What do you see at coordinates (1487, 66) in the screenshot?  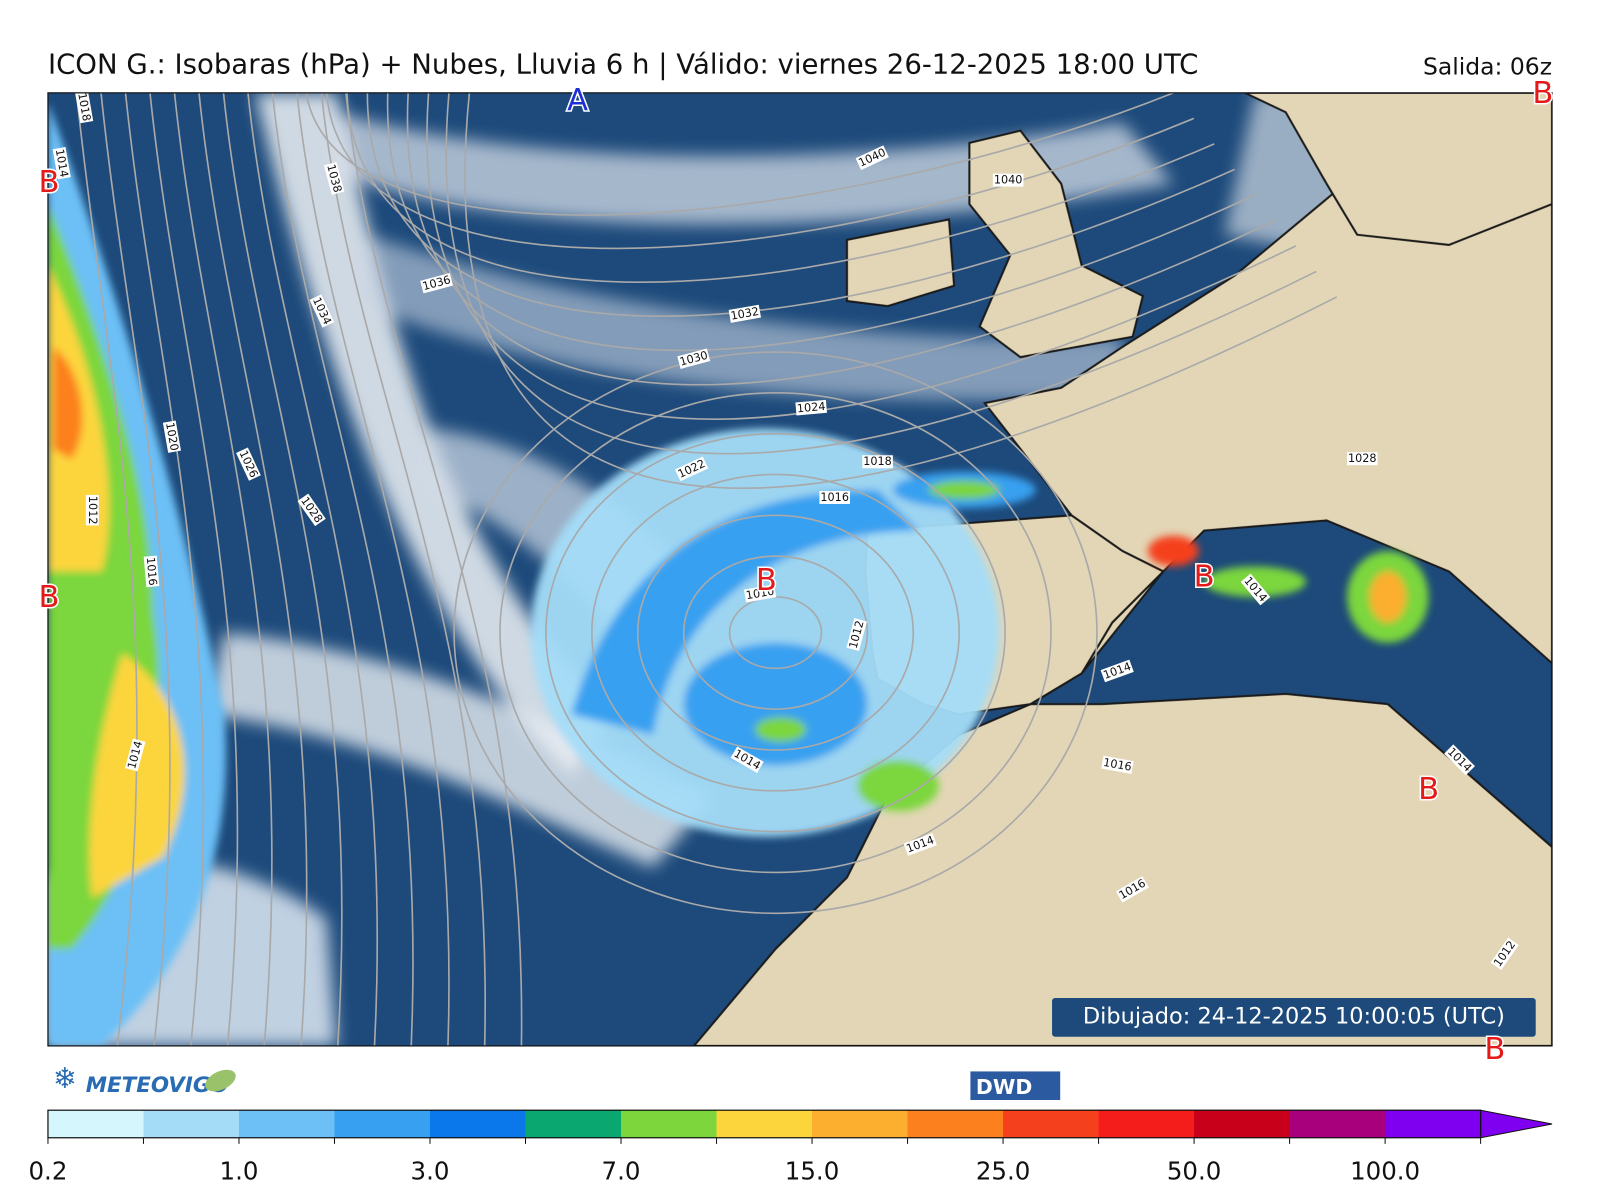 I see `run-label: Salida: 06z` at bounding box center [1487, 66].